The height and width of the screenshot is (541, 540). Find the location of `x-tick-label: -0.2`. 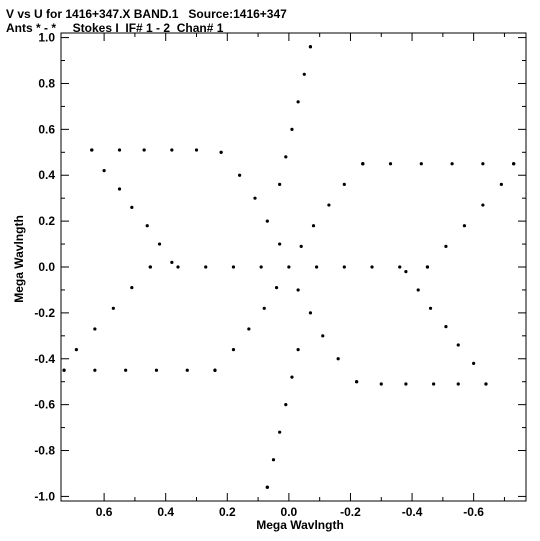

x-tick-label: -0.2 is located at coordinates (350, 512).